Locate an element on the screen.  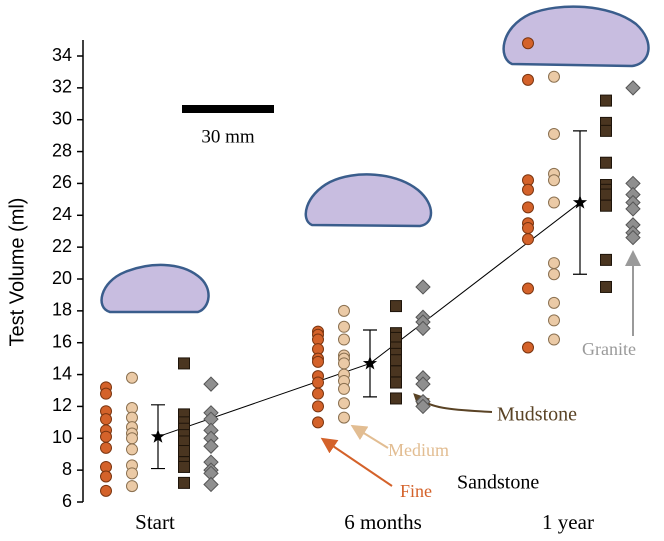
series-label: Fine is located at coordinates (416, 491).